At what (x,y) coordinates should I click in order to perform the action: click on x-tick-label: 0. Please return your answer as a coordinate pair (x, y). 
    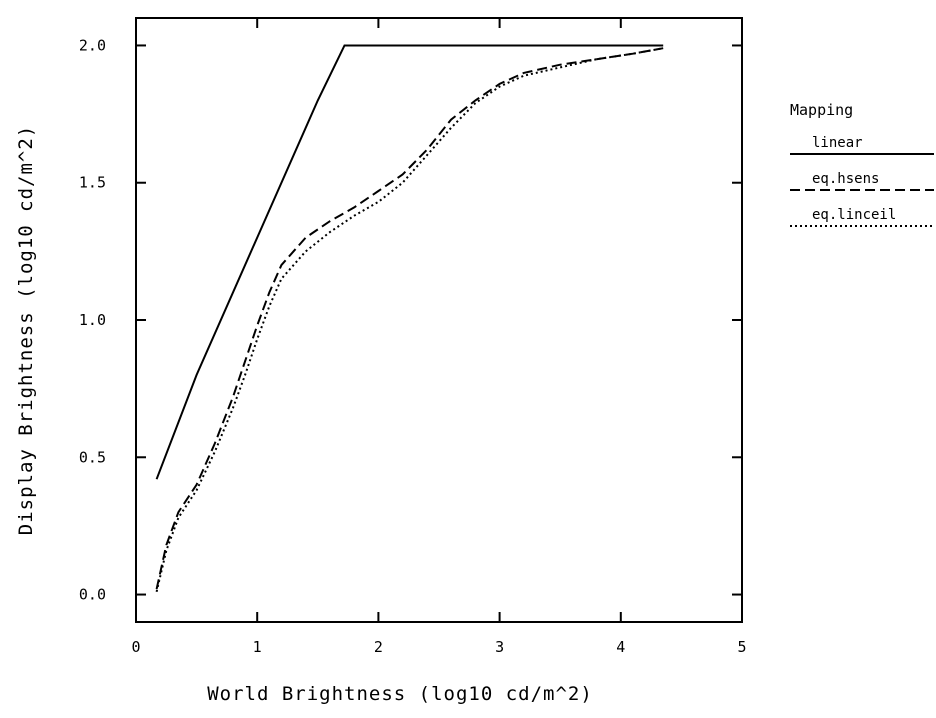
    Looking at the image, I should click on (135, 647).